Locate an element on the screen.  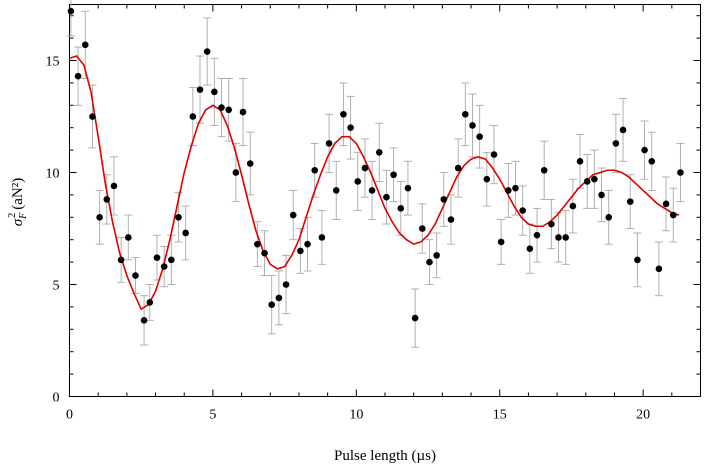
x-tick-label: 5 is located at coordinates (212, 415).